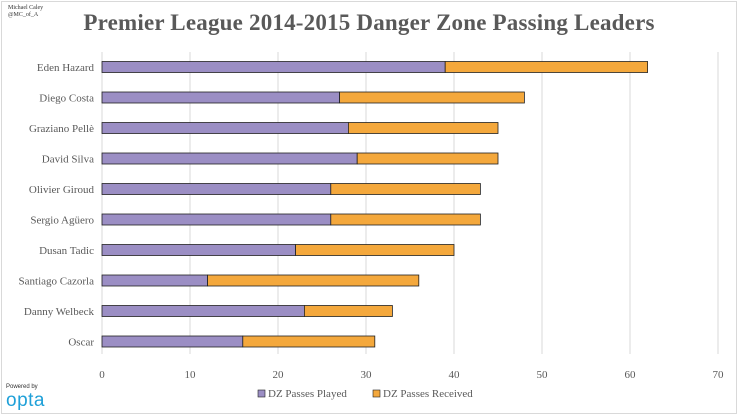 This screenshot has width=738, height=415. I want to click on x-tick-label: 70, so click(719, 375).